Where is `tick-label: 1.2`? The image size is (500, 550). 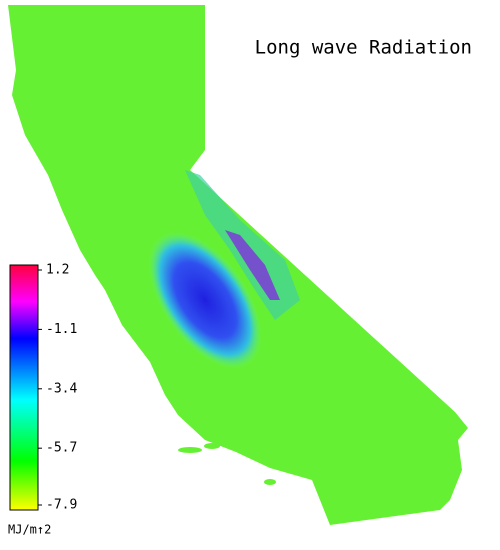 tick-label: 1.2 is located at coordinates (57, 270).